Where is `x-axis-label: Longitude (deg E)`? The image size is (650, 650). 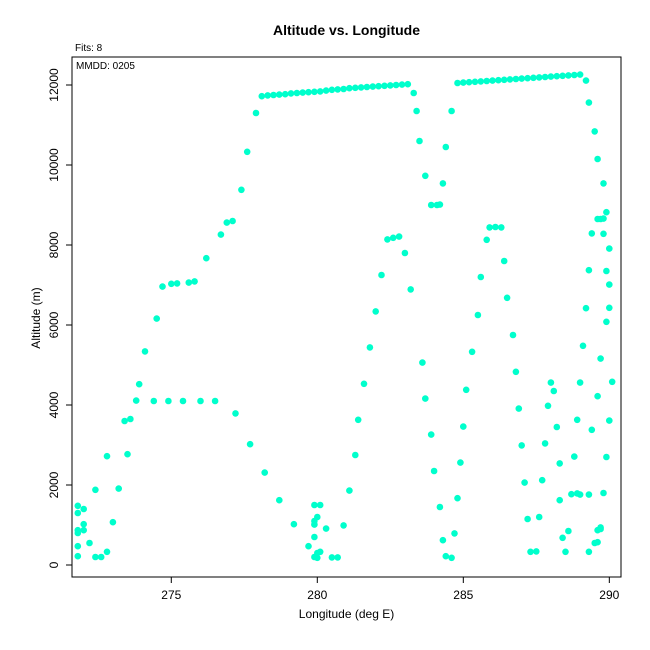 x-axis-label: Longitude (deg E) is located at coordinates (346, 614).